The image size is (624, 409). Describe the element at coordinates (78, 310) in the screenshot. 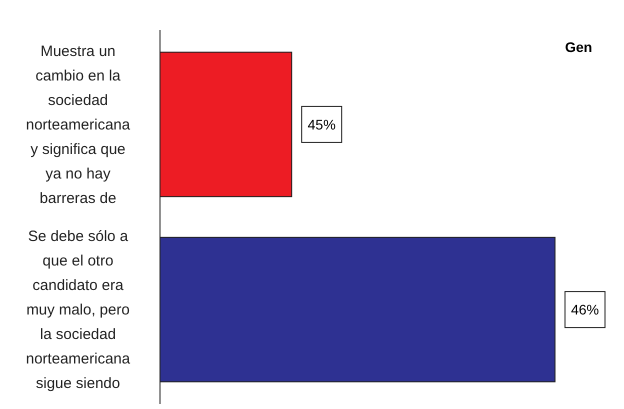

I see `y-tick-label: Se debe sólo a que el otro candidato era muy malo, pero la sociedad norteamericana sigue siendo` at that location.